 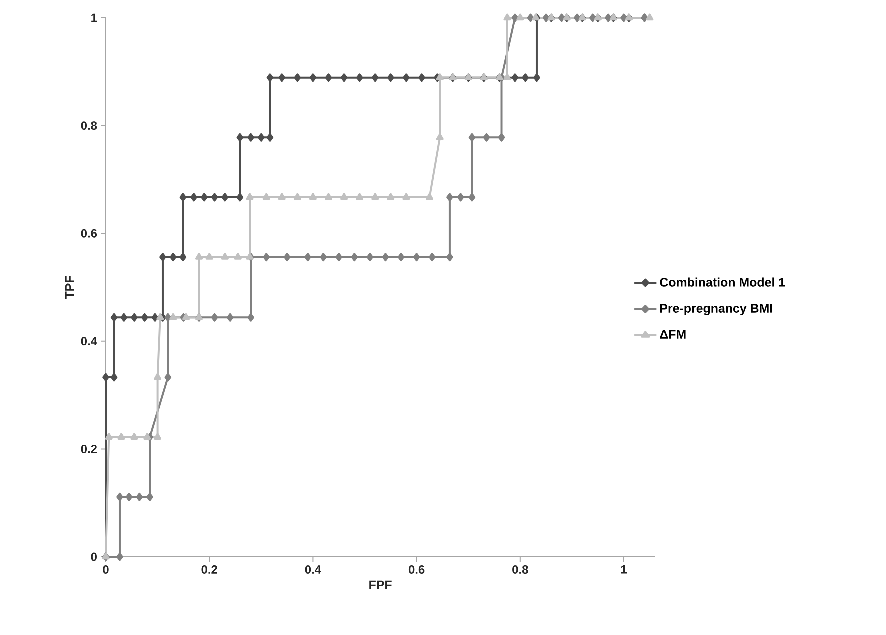 What do you see at coordinates (716, 310) in the screenshot?
I see `legend-label: Pre-pregnancy BMI` at bounding box center [716, 310].